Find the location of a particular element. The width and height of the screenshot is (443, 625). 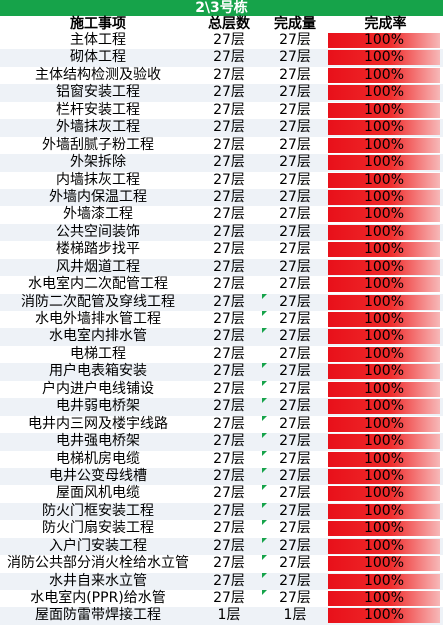

table-row: 内墙抹灰工程 27层 27层 100% is located at coordinates (221, 180).